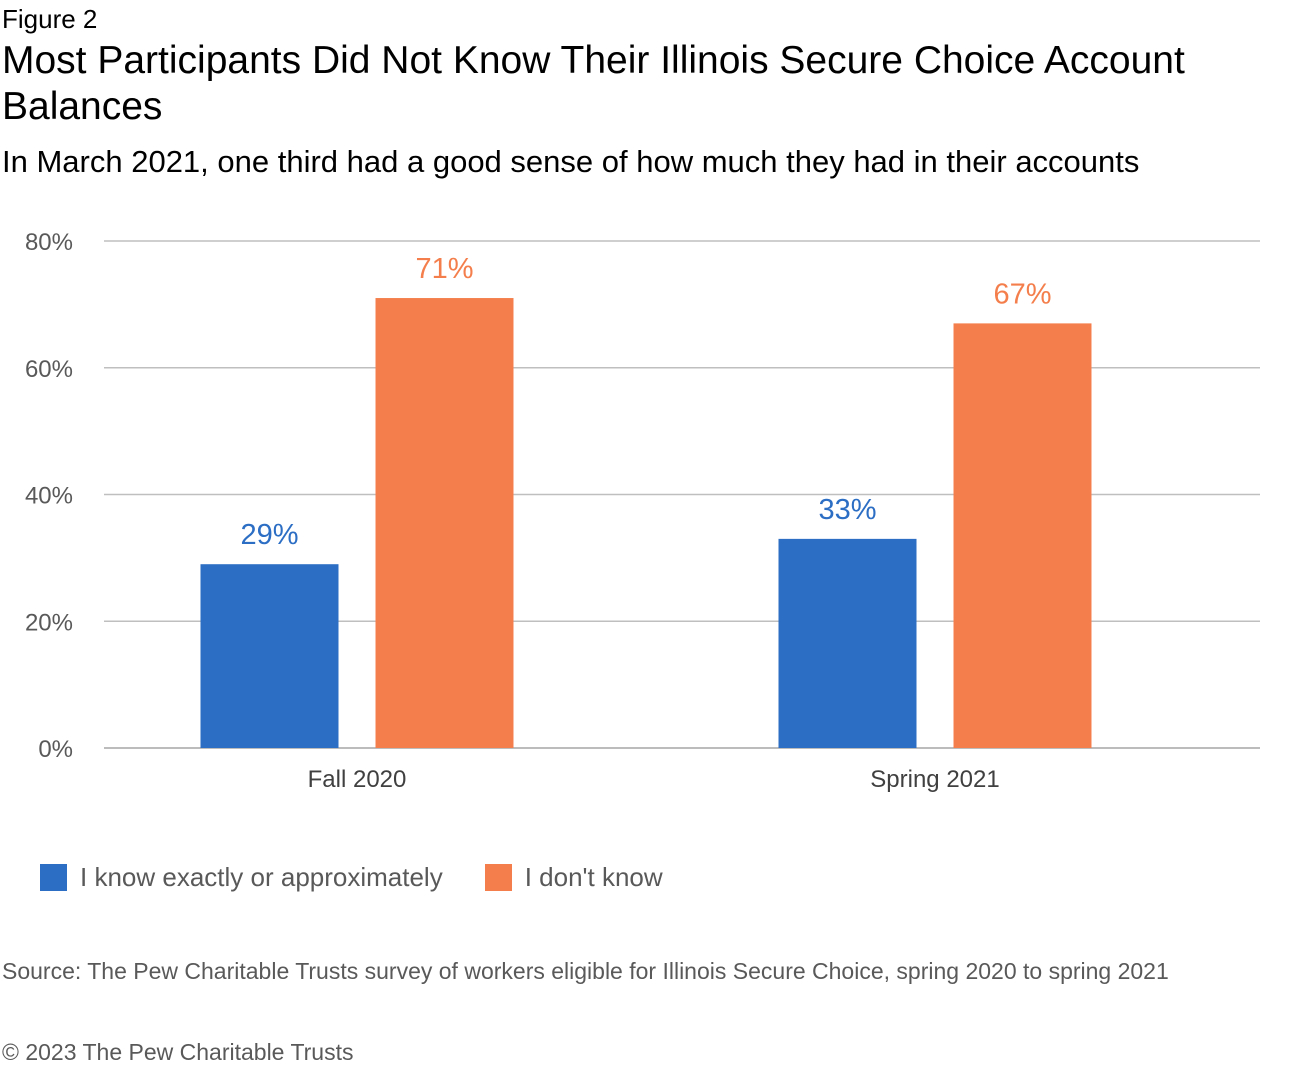 The image size is (1300, 1070). I want to click on legend-label-dont-know: I don't know, so click(593, 877).